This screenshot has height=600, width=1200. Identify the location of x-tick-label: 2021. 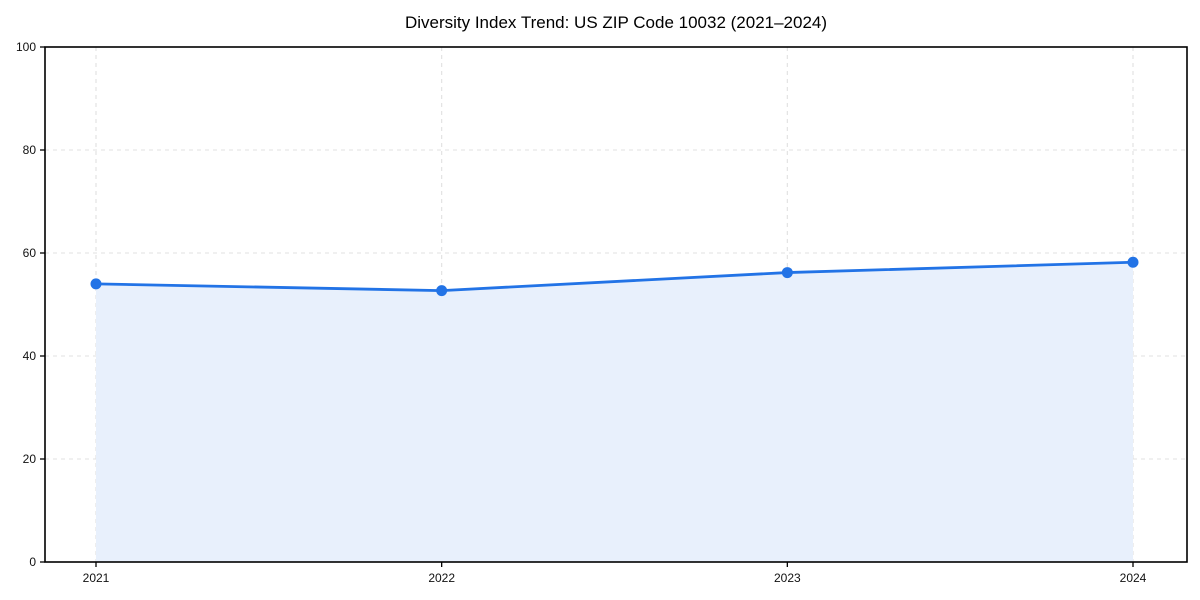
(96, 578).